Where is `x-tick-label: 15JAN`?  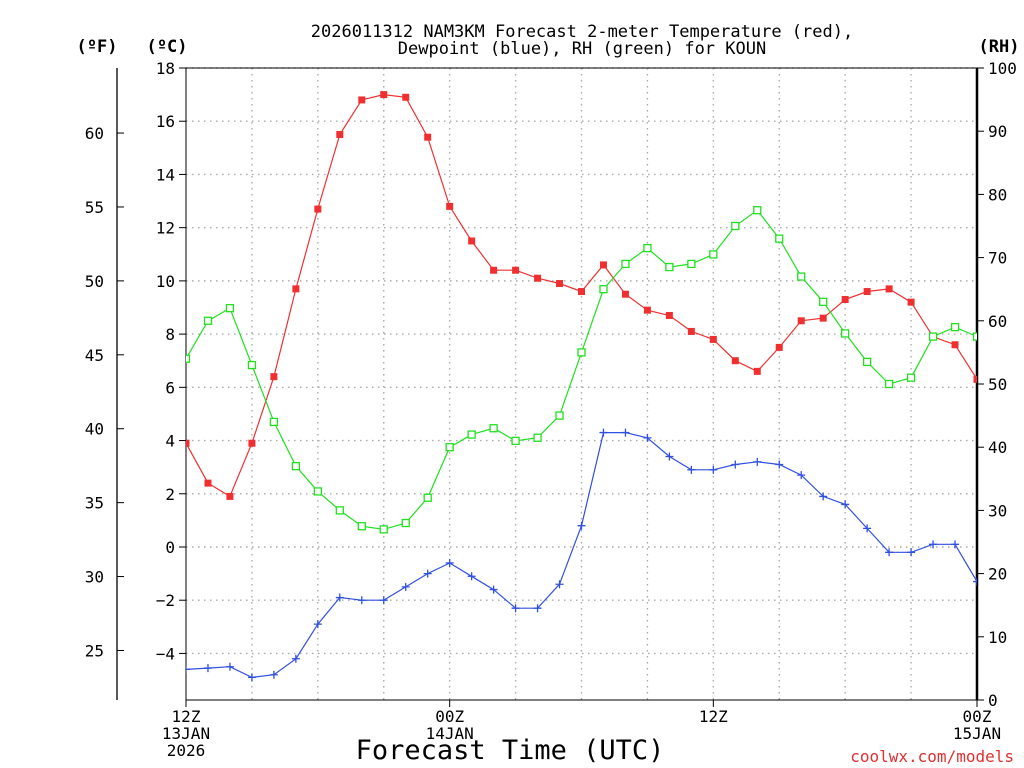 x-tick-label: 15JAN is located at coordinates (977, 733).